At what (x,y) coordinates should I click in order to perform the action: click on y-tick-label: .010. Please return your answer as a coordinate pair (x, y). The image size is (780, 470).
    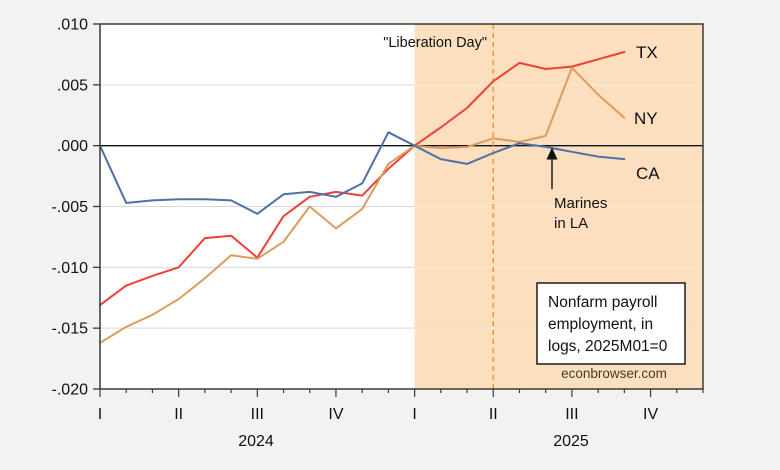
    Looking at the image, I should click on (72, 25).